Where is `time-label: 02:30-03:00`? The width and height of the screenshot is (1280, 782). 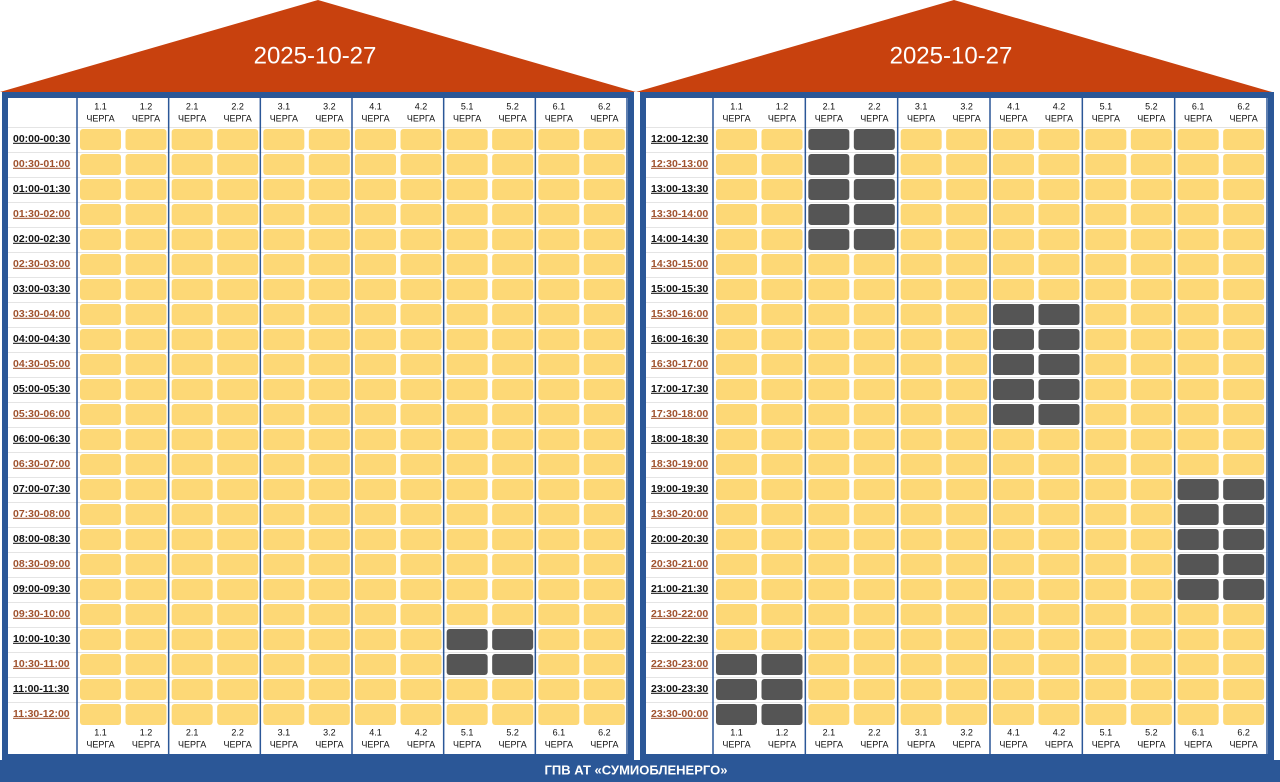
time-label: 02:30-03:00 is located at coordinates (41, 264).